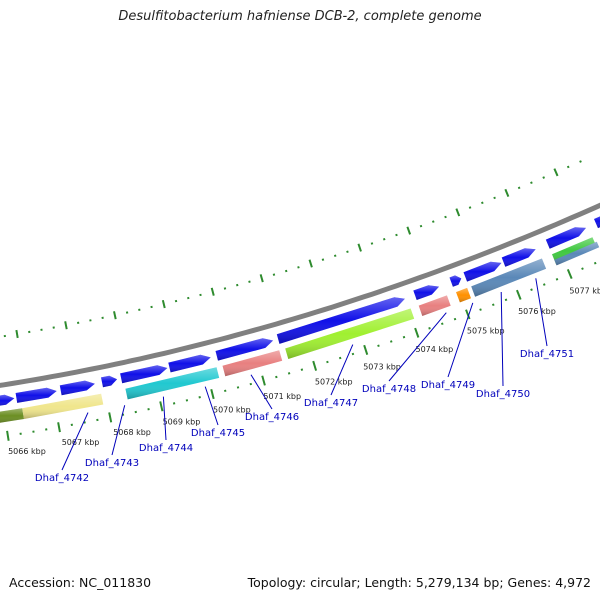  I want to click on kbp-label: 5069 kbp, so click(182, 421).